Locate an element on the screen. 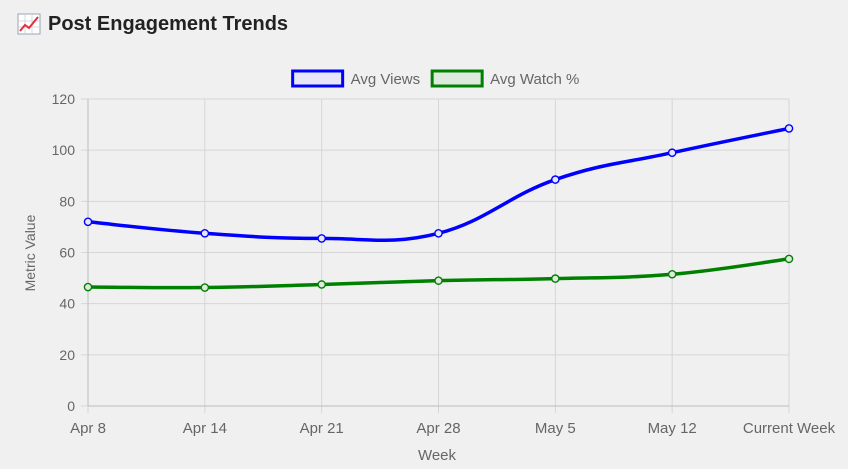  x-tick-label: Apr 8 is located at coordinates (88, 428).